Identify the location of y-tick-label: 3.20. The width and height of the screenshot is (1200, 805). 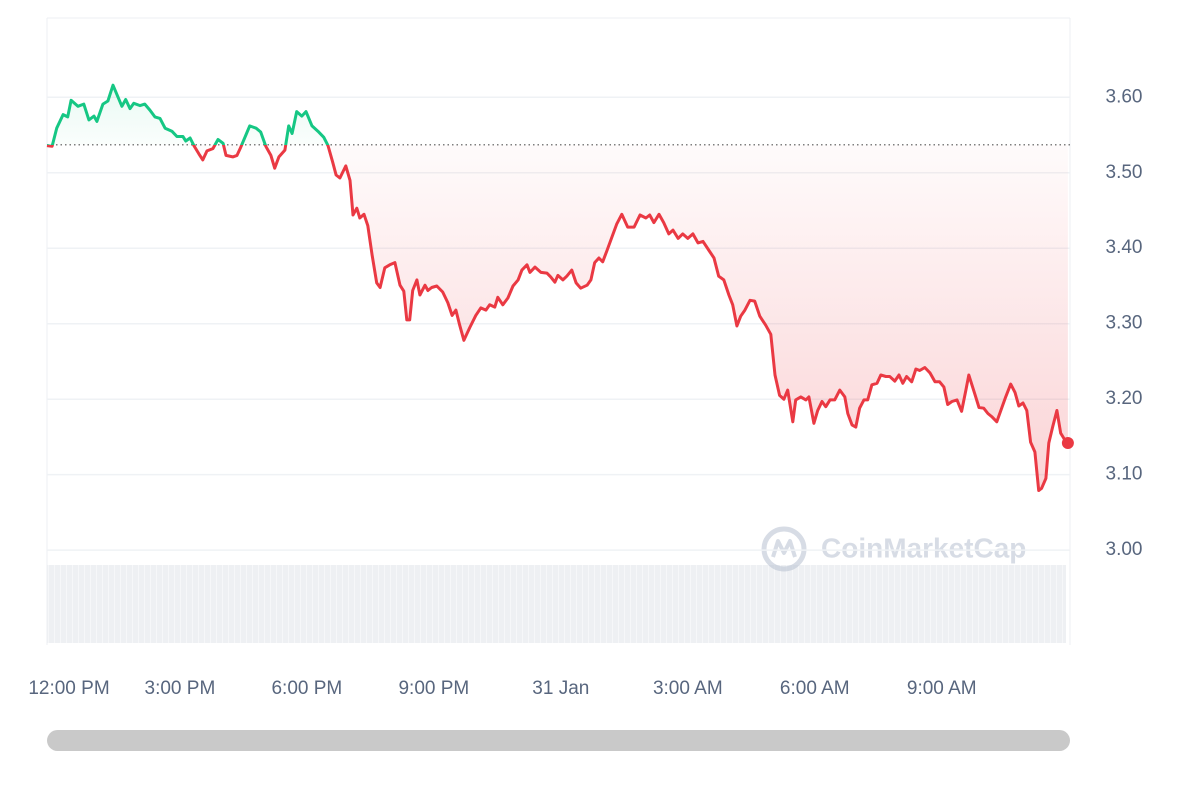
(1124, 398).